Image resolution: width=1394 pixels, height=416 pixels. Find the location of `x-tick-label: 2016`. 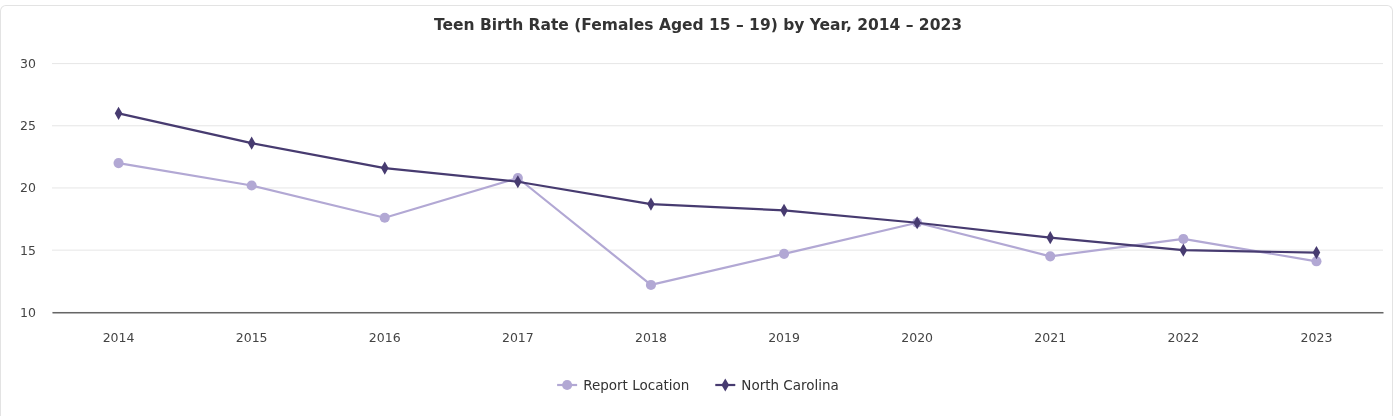

x-tick-label: 2016 is located at coordinates (384, 338).